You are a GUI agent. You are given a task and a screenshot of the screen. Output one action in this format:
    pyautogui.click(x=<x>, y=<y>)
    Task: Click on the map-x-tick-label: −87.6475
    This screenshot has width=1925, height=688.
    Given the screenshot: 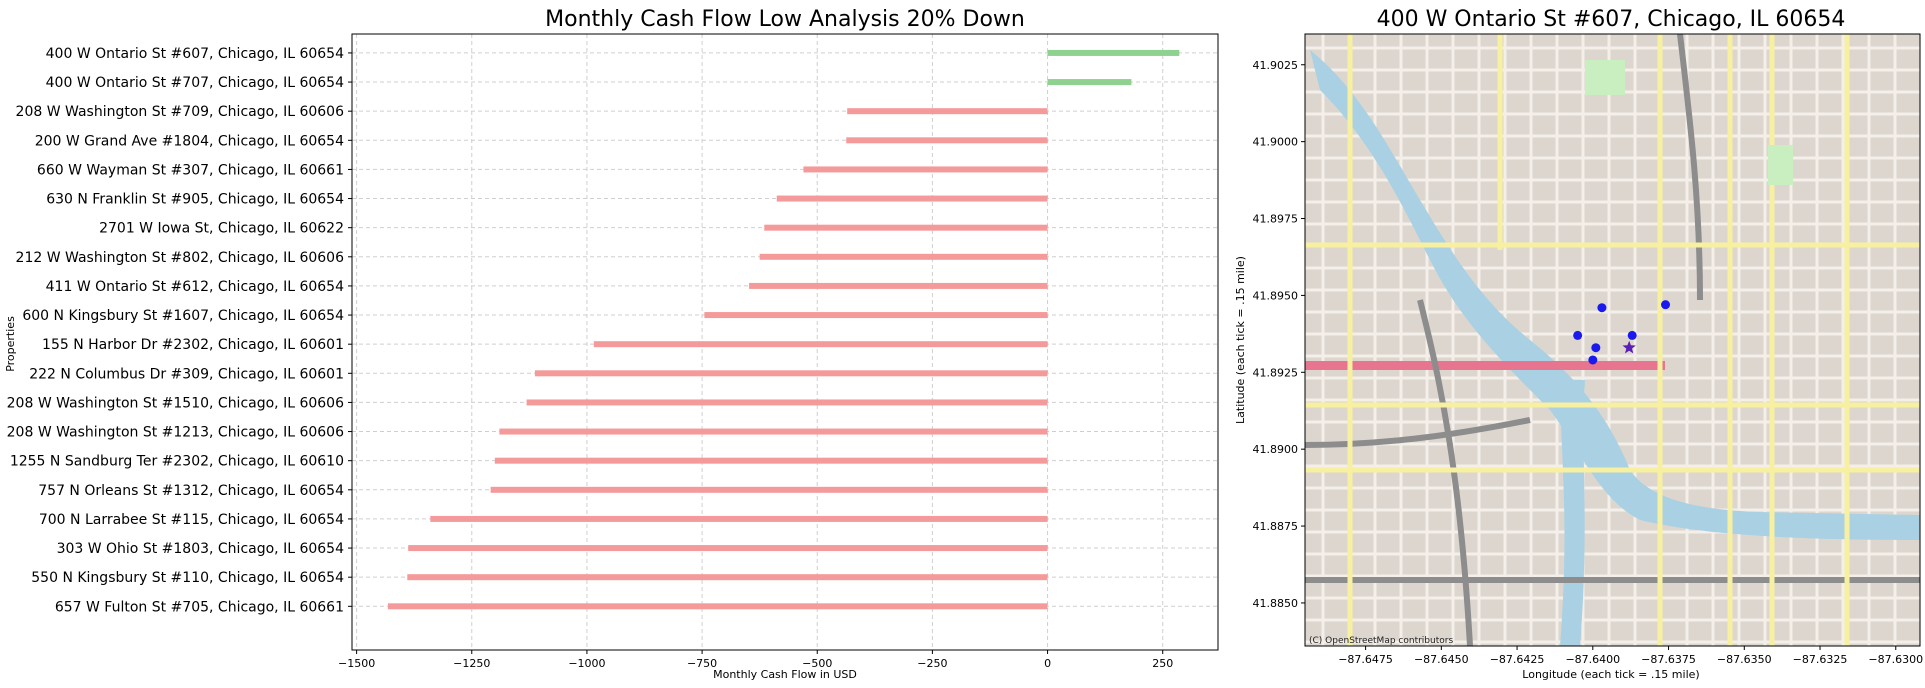 What is the action you would take?
    pyautogui.click(x=1365, y=659)
    